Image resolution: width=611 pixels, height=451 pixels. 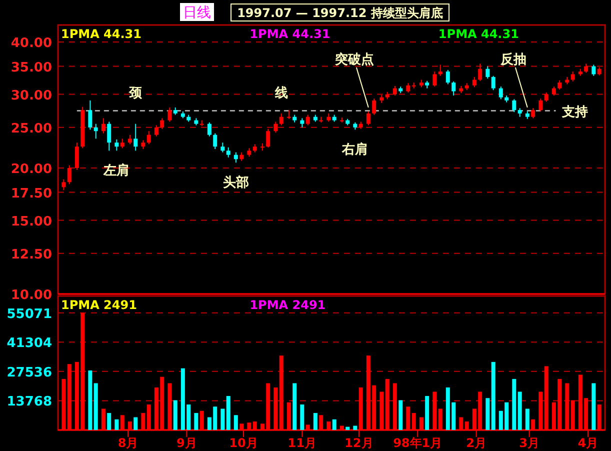 What do you see at coordinates (476, 443) in the screenshot?
I see `x-tick-label: 2月` at bounding box center [476, 443].